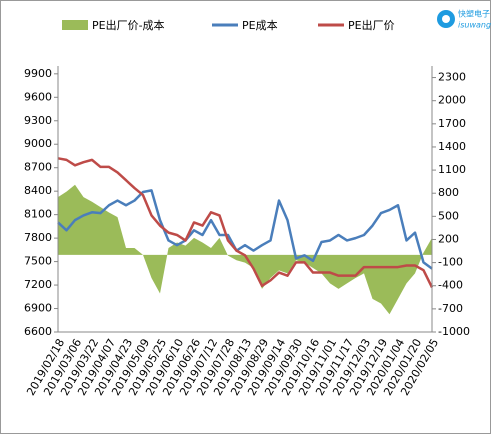 This screenshot has width=491, height=434. I want to click on y2-tick-label: 1400, so click(452, 146).